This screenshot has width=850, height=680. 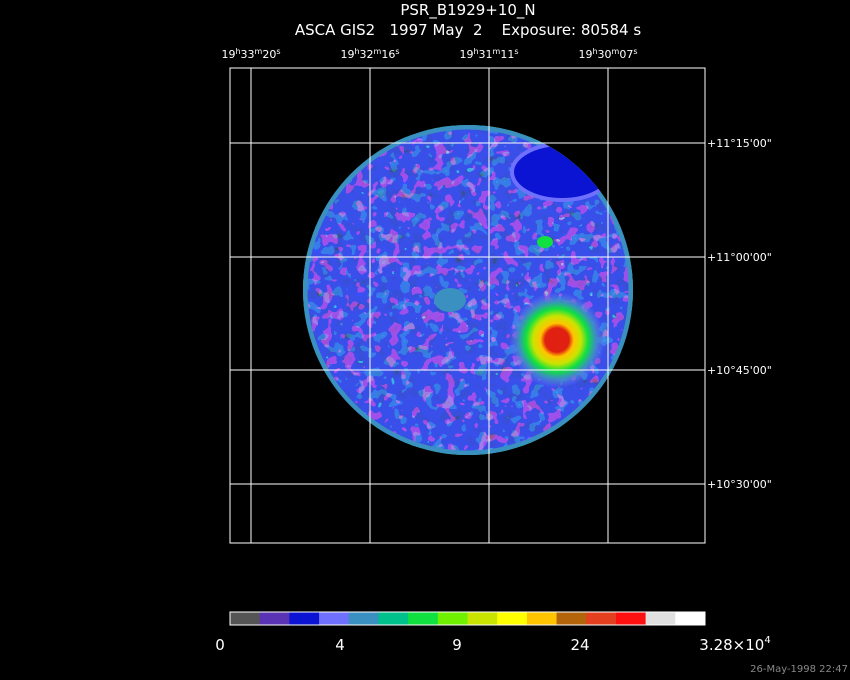 What do you see at coordinates (767, 640) in the screenshot?
I see `colorbar-label-sup: 4` at bounding box center [767, 640].